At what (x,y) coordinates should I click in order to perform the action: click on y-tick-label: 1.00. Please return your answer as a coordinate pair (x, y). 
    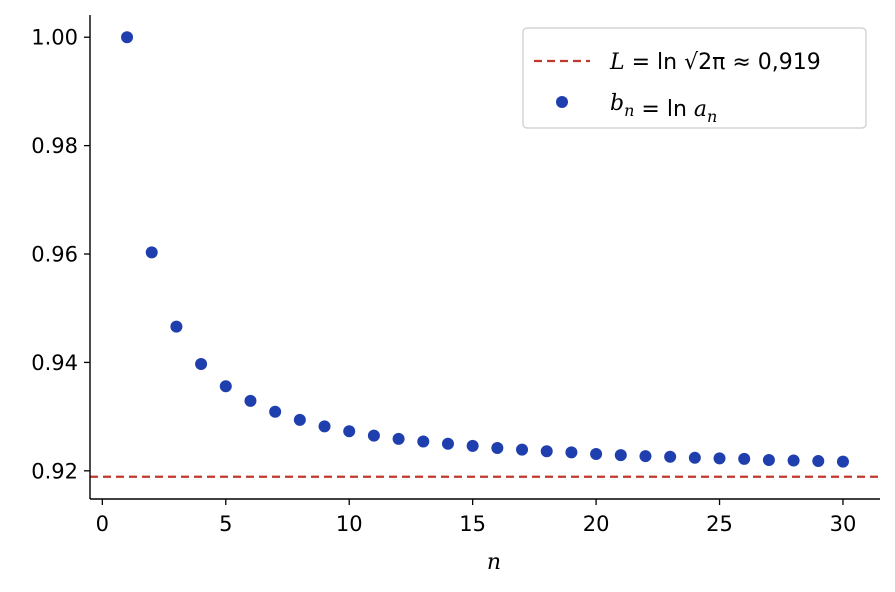
    Looking at the image, I should click on (54, 38).